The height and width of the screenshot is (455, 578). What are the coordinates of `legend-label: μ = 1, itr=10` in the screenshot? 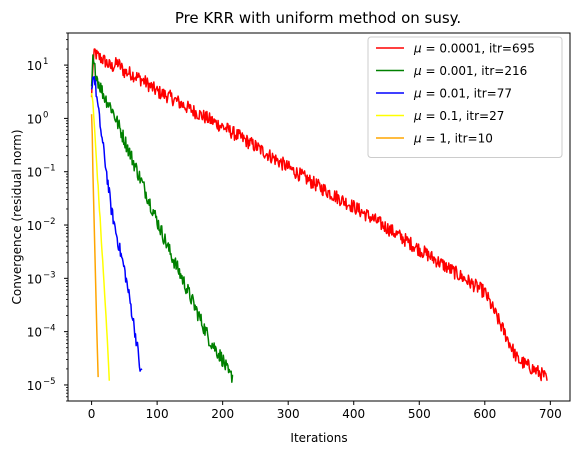 It's located at (453, 139).